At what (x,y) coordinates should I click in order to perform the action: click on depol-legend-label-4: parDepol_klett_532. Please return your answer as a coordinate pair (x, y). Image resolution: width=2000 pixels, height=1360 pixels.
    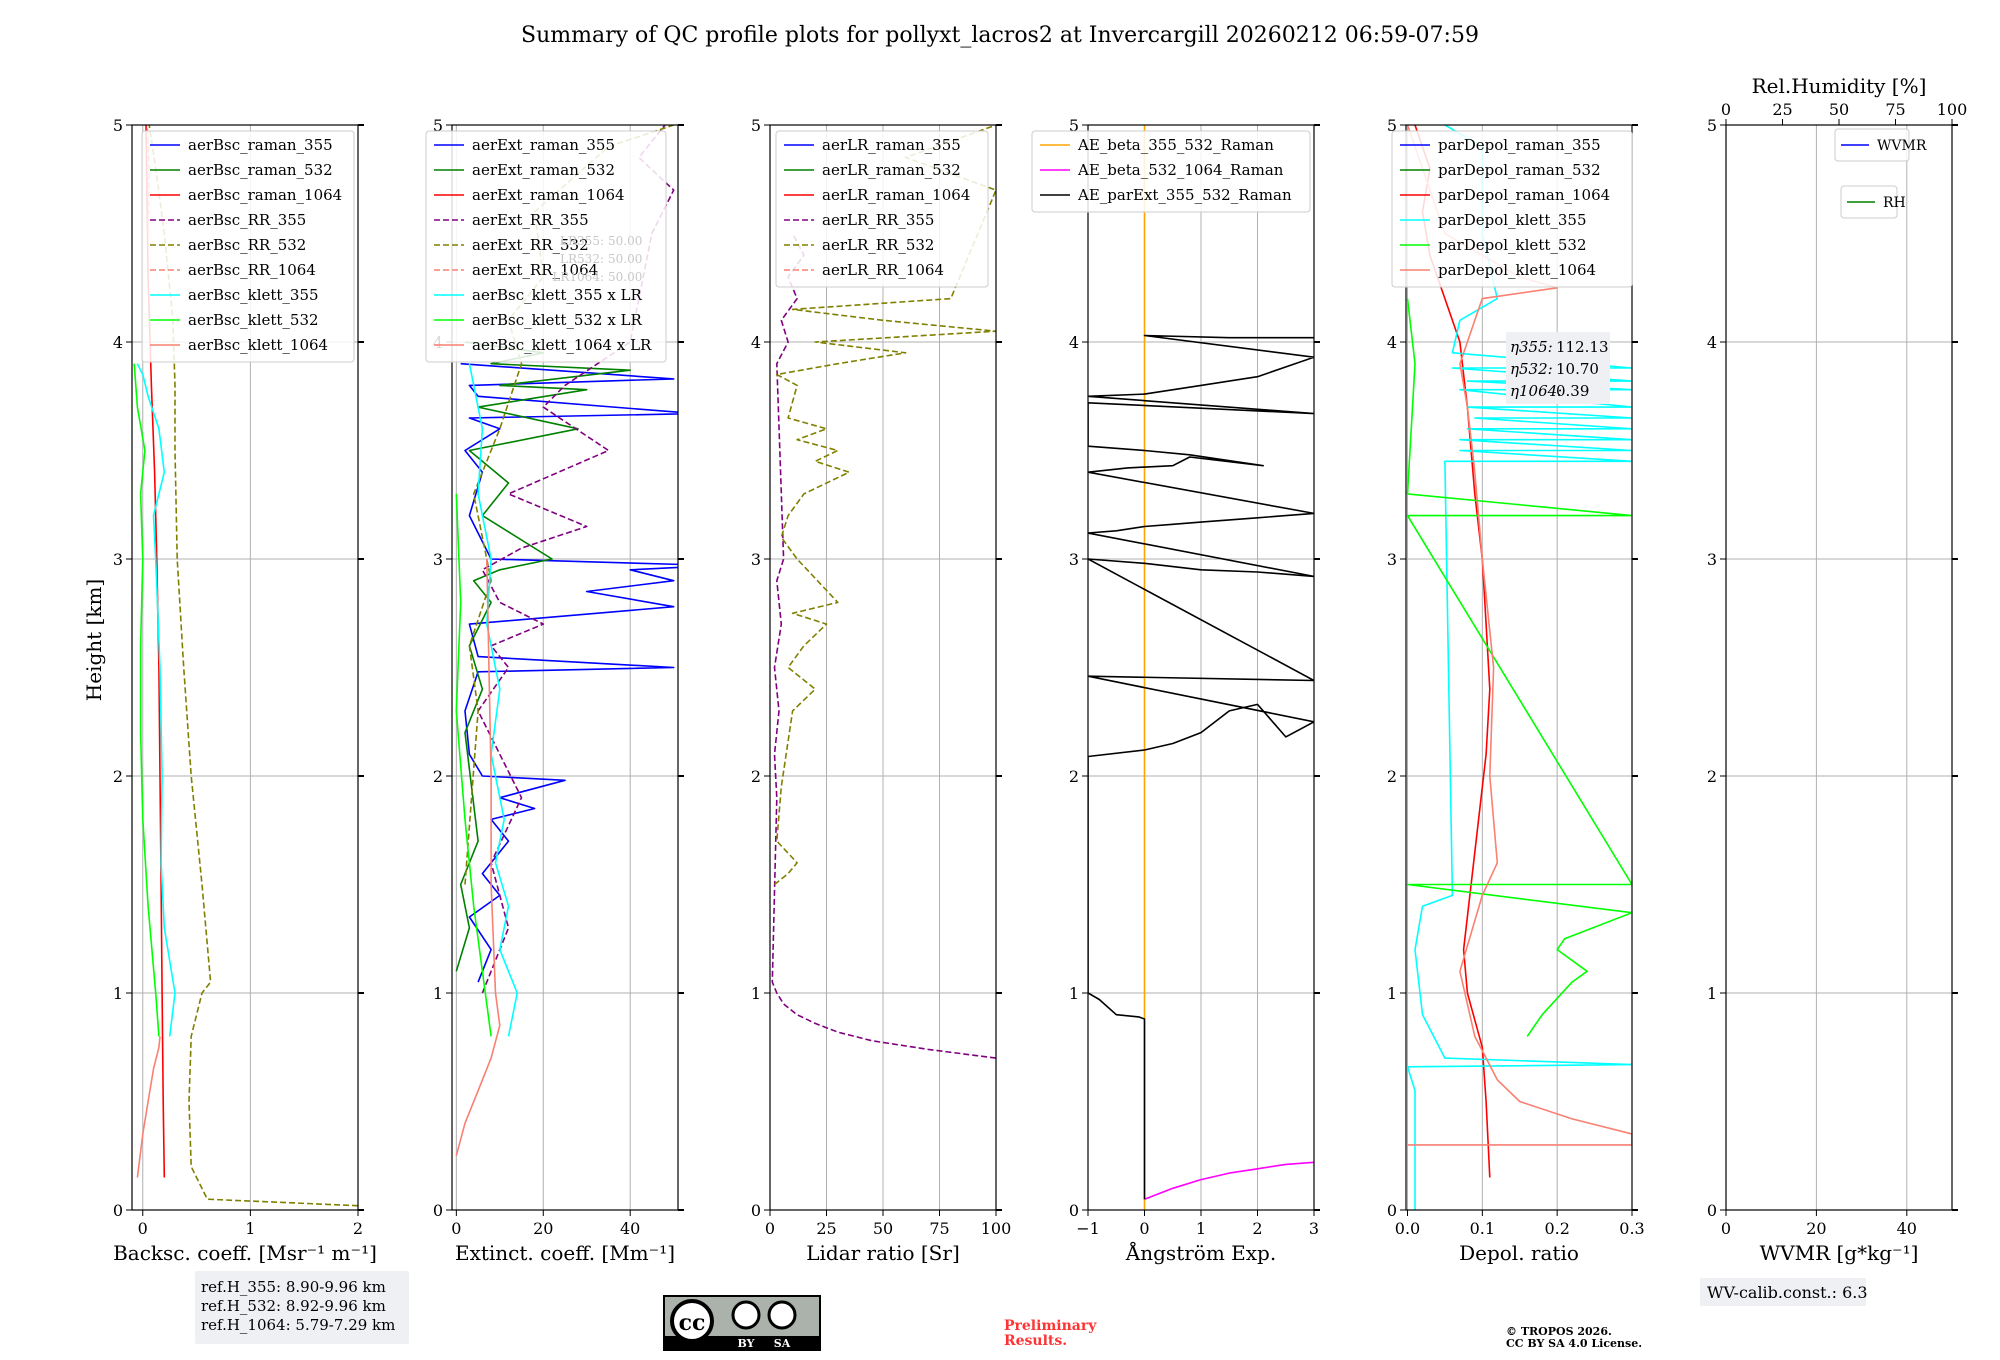
    Looking at the image, I should click on (1512, 245).